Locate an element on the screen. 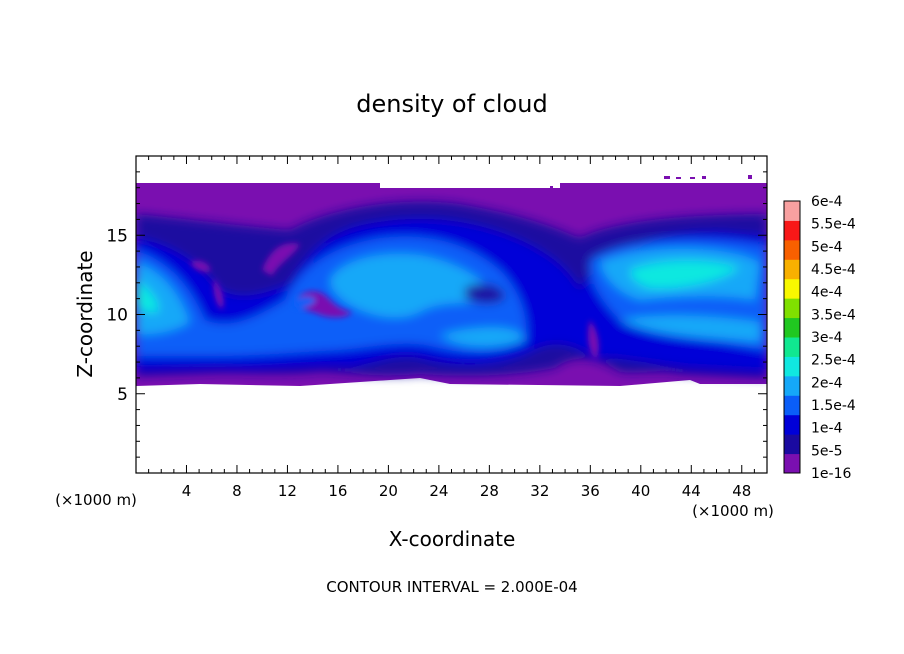 Image resolution: width=904 pixels, height=654 pixels. x-tick-label: 48 is located at coordinates (741, 491).